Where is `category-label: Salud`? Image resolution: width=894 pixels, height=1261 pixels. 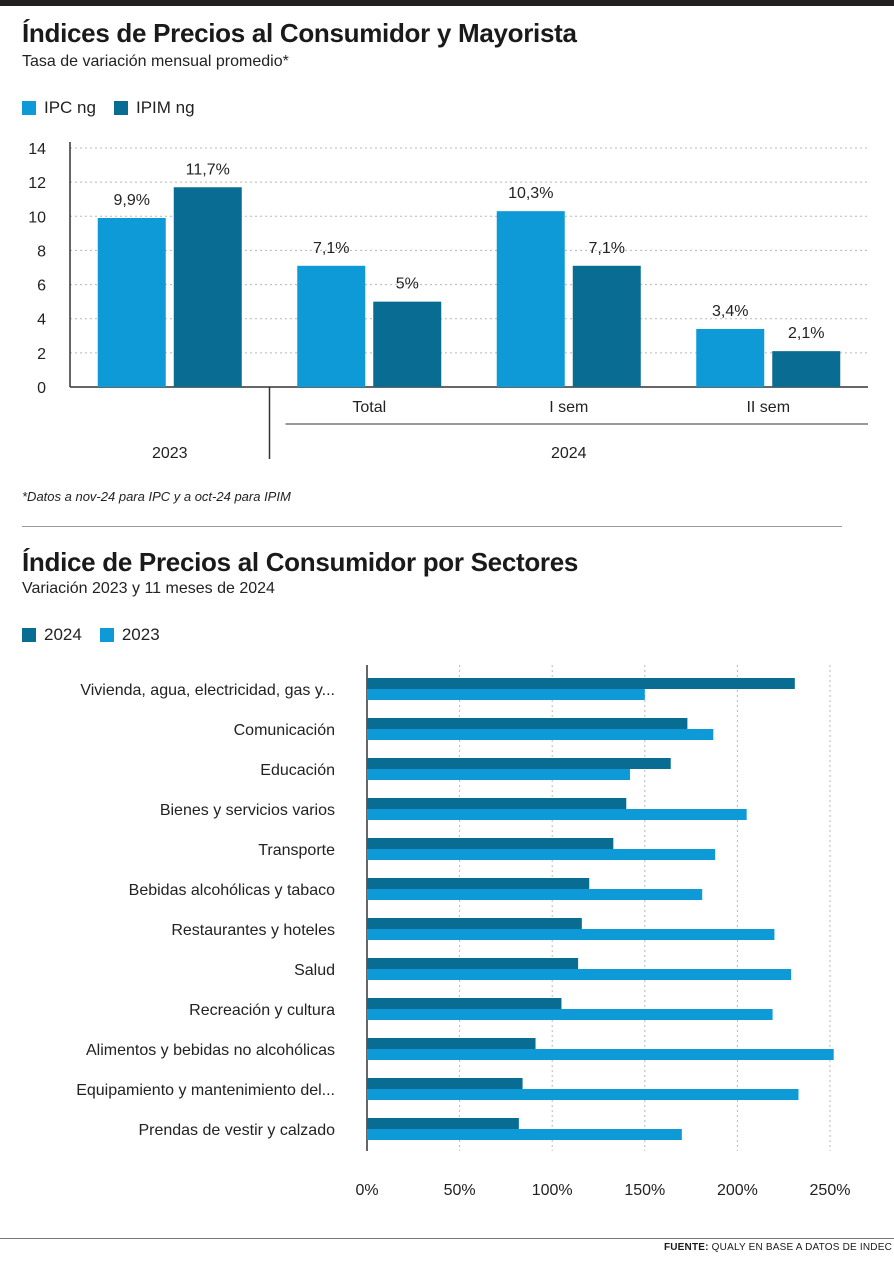
category-label: Salud is located at coordinates (314, 970).